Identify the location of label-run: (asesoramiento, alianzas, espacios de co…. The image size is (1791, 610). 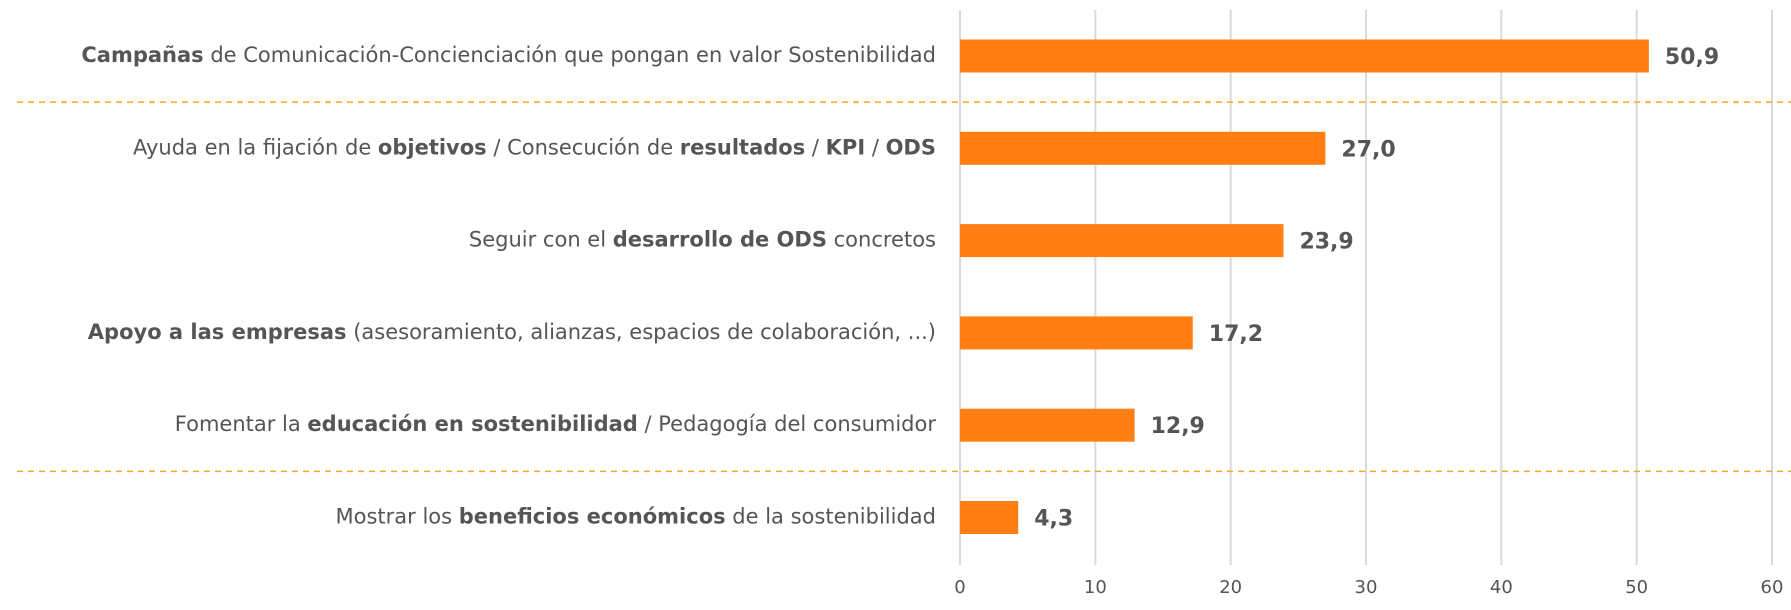
(641, 332).